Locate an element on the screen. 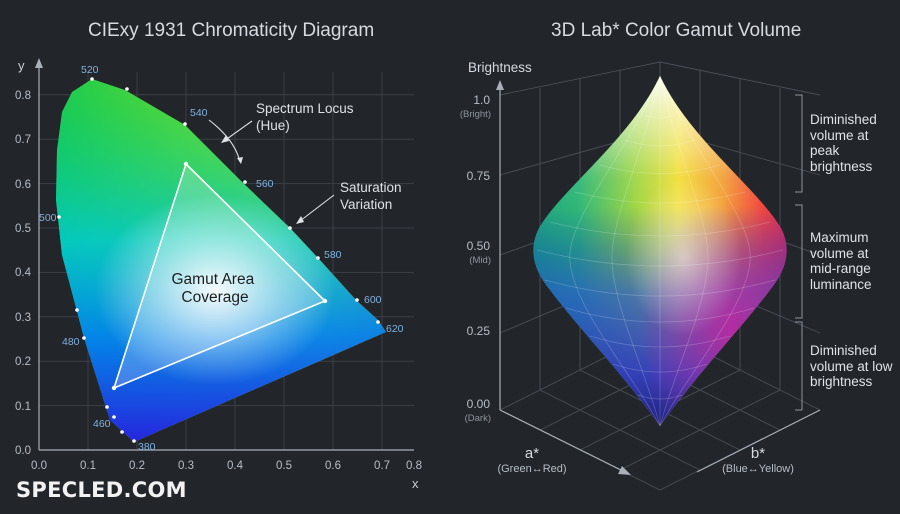 The width and height of the screenshot is (900, 514). brightness-tick-label: 0.75 is located at coordinates (479, 176).